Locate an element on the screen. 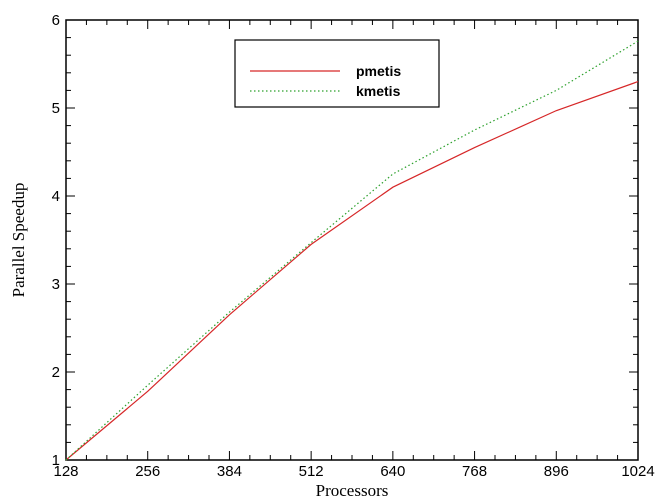 The image size is (670, 500). y-tick-label: 6 is located at coordinates (56, 20).